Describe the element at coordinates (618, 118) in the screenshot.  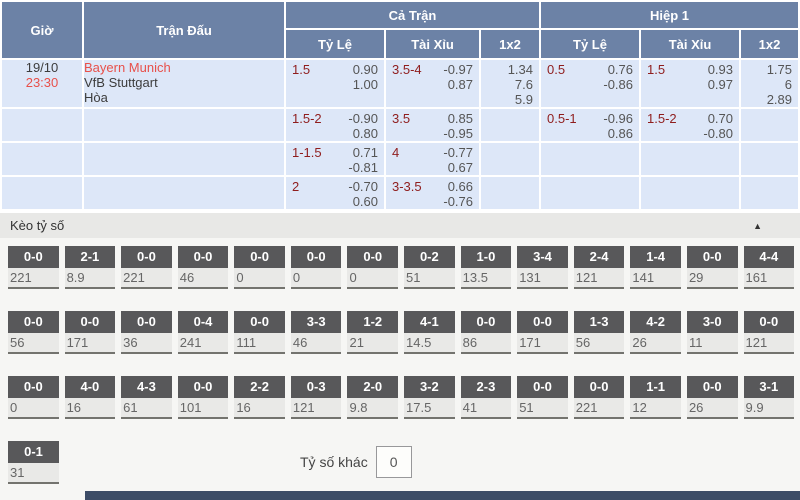
I see `odds-value: -0.96` at that location.